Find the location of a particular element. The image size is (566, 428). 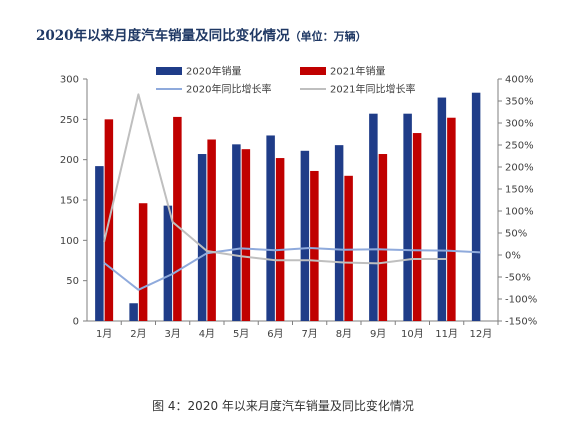

right-axis-tick-label: 100% is located at coordinates (519, 212).